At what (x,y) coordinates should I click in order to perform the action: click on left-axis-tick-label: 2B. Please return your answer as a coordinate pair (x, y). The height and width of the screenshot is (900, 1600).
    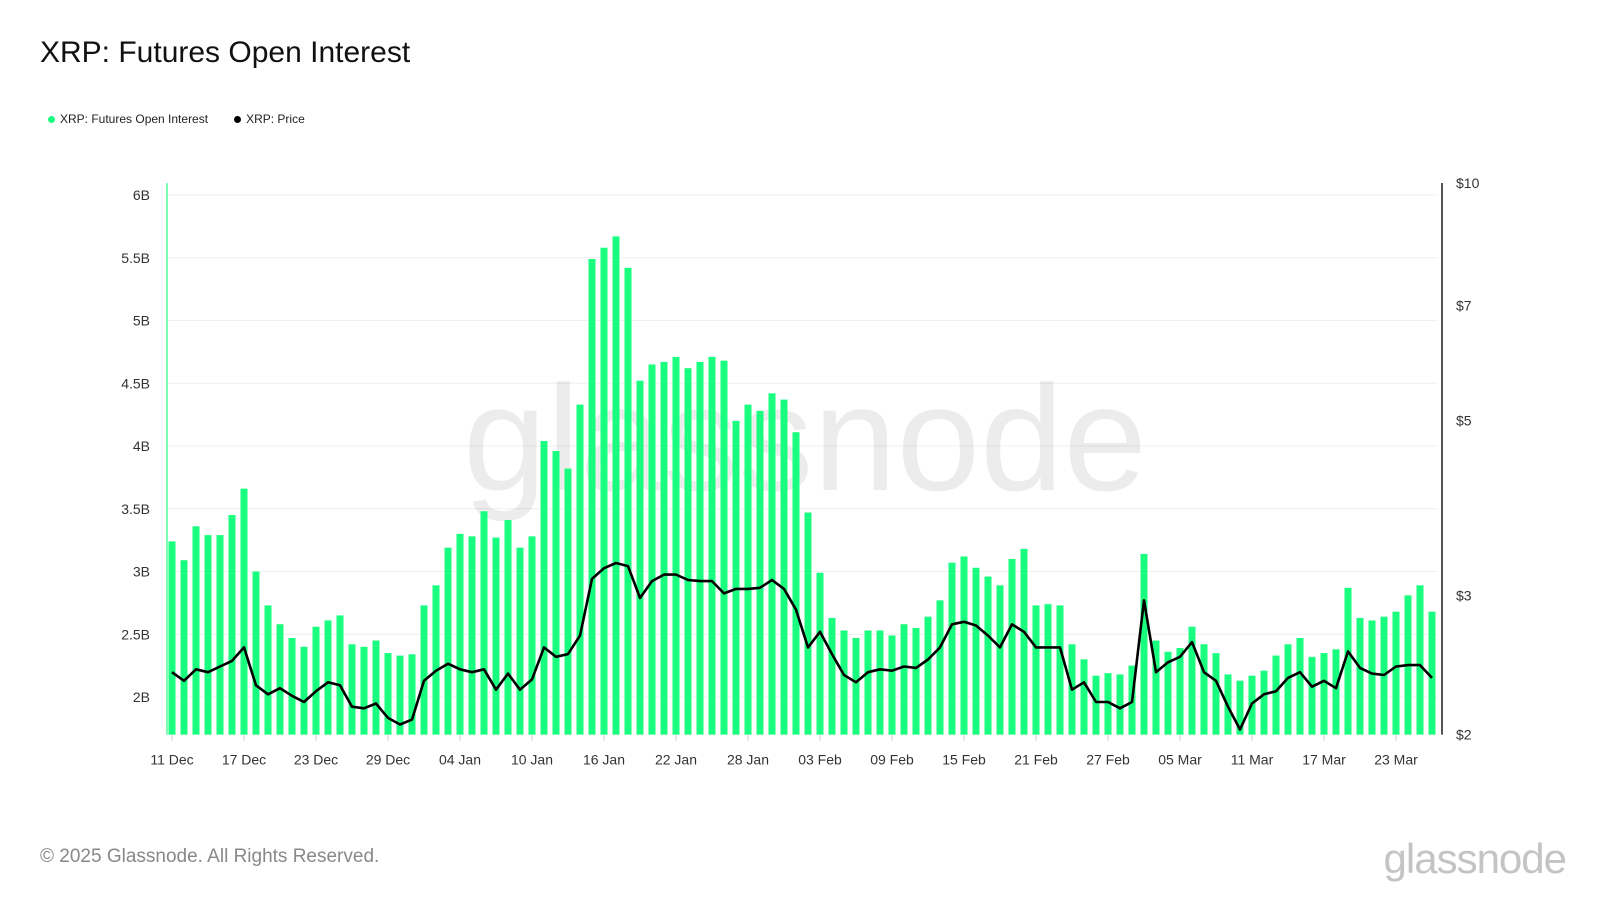
    Looking at the image, I should click on (141, 697).